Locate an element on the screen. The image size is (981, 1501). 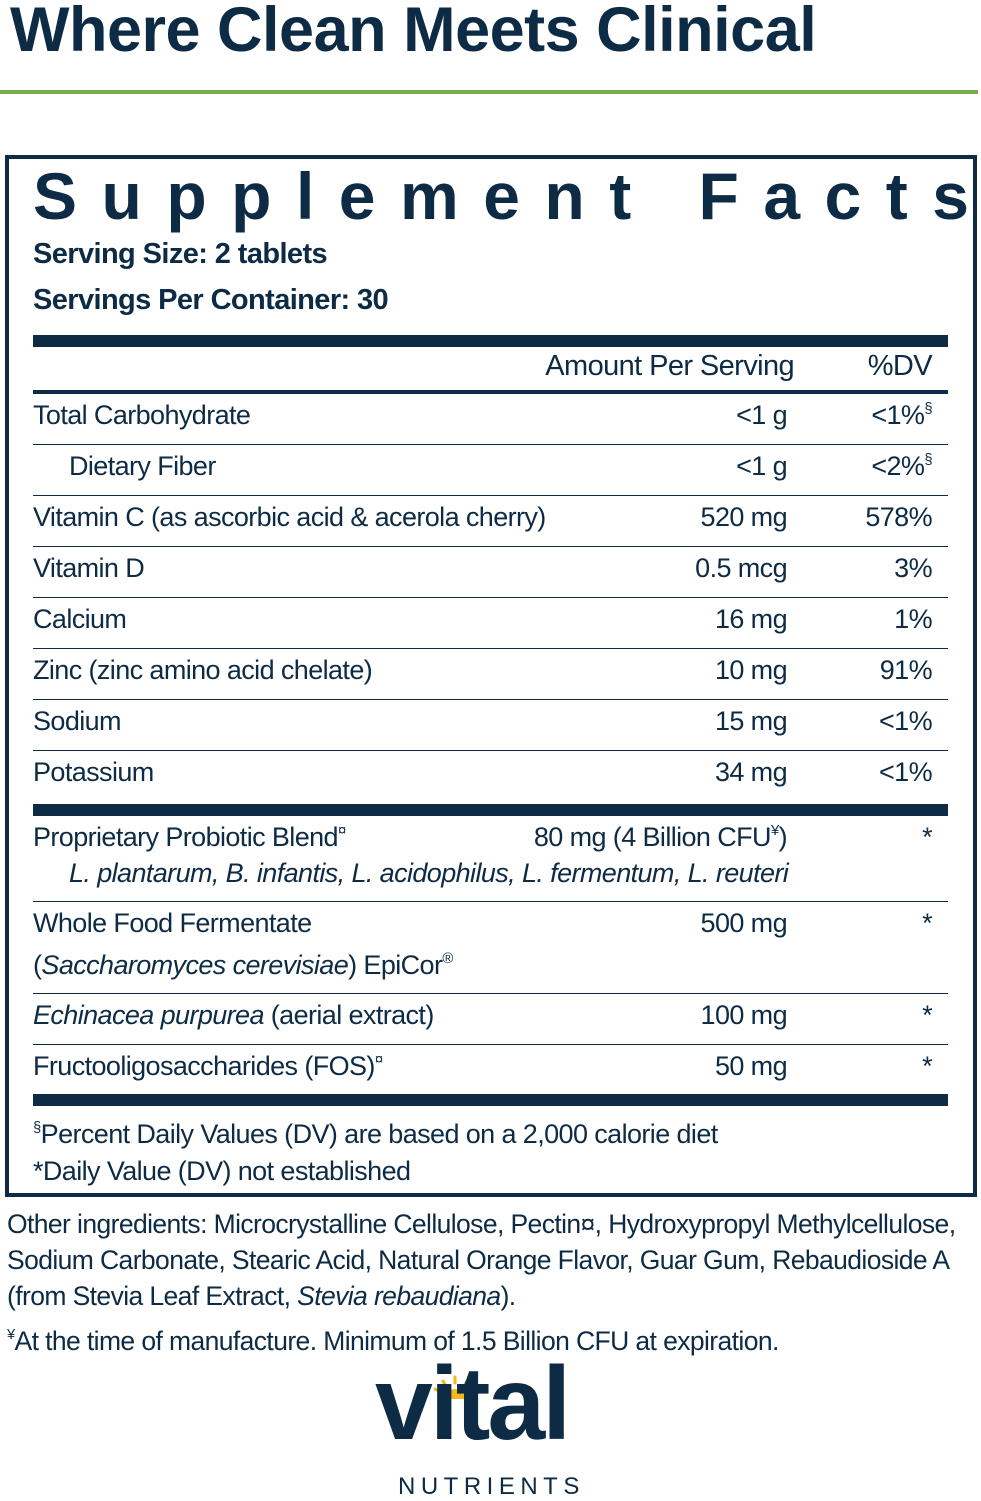
item-name: Total Carbohydrate is located at coordinates (142, 415).